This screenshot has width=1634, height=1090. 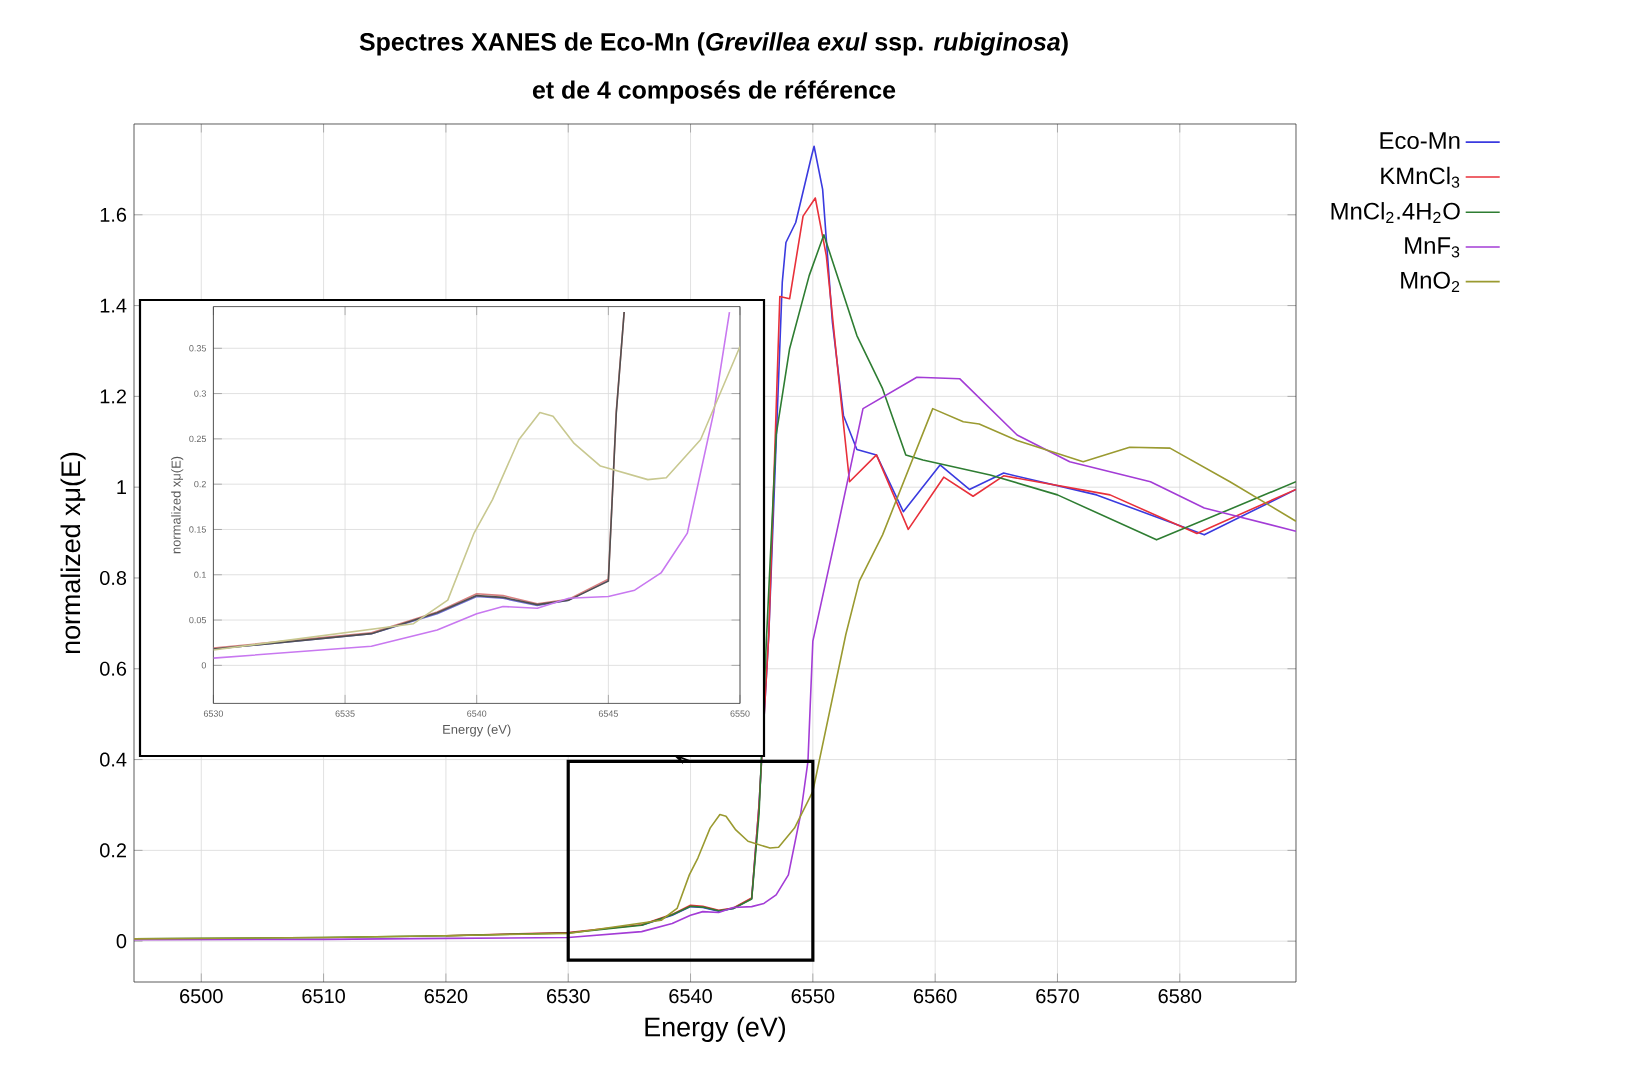 I want to click on x-tick-label: 6580, so click(x=1180, y=996).